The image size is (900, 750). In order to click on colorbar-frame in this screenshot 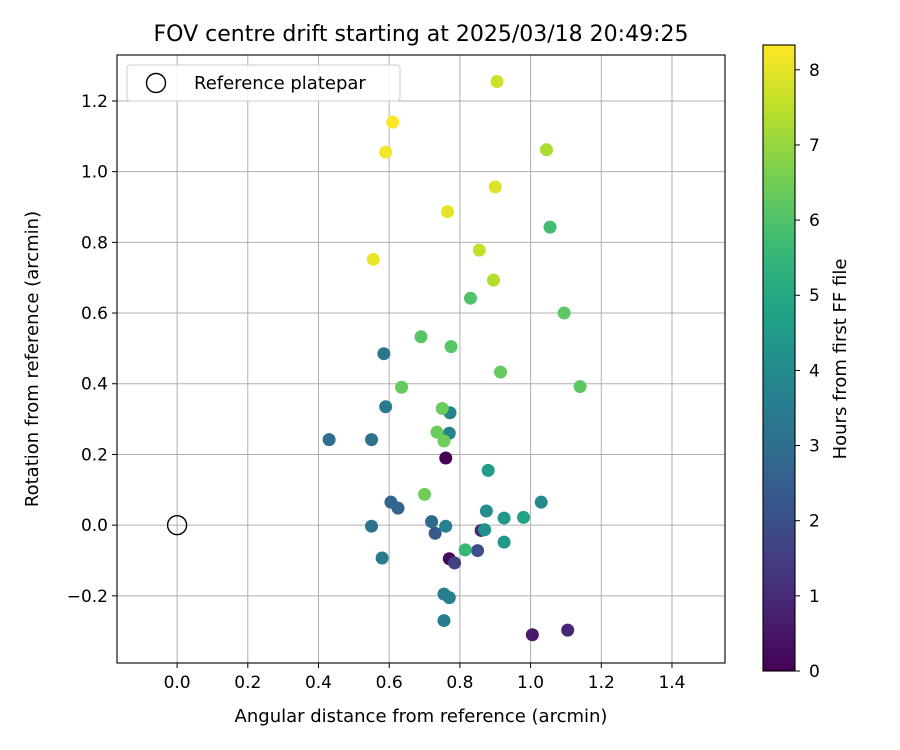, I will do `click(779, 358)`.